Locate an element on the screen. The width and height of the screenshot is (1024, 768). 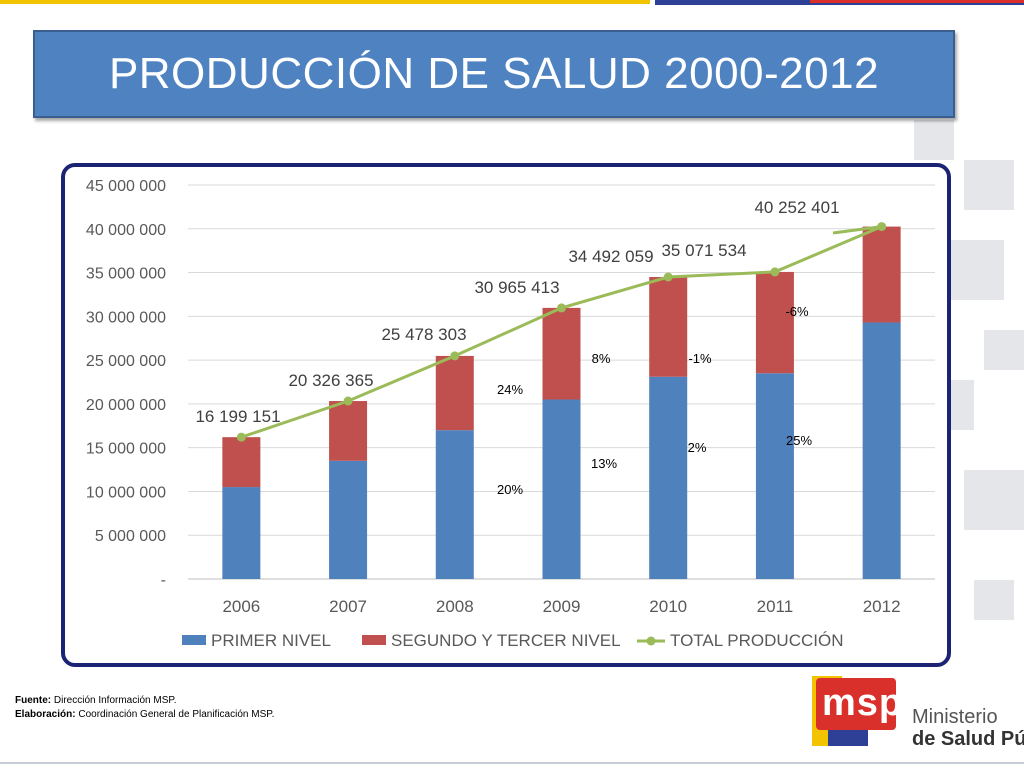
slide-title: PRODUCCIÓN DE SALUD 2000-2012 is located at coordinates (494, 73).